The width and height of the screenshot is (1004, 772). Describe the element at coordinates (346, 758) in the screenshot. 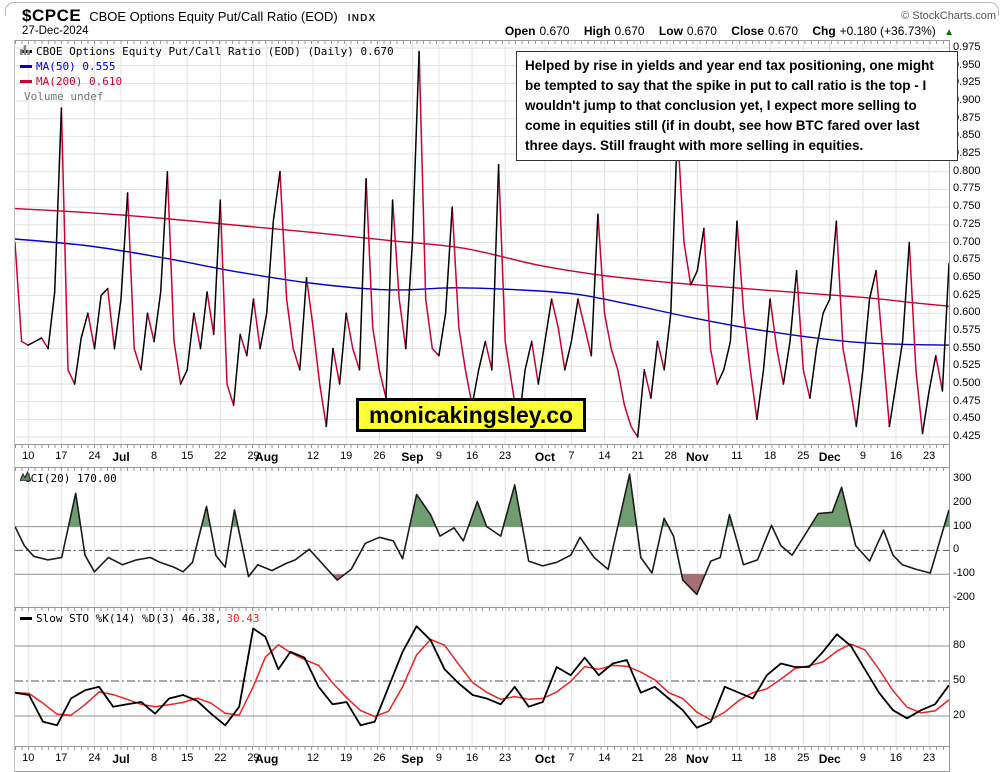

I see `x-tick-label: 19` at that location.